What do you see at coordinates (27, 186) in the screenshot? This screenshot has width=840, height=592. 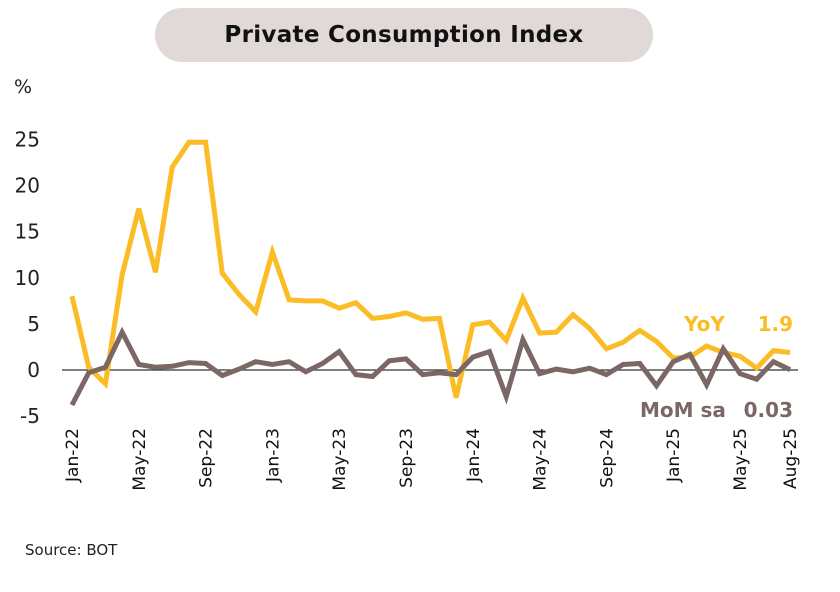 I see `y-tick-label: 20` at bounding box center [27, 186].